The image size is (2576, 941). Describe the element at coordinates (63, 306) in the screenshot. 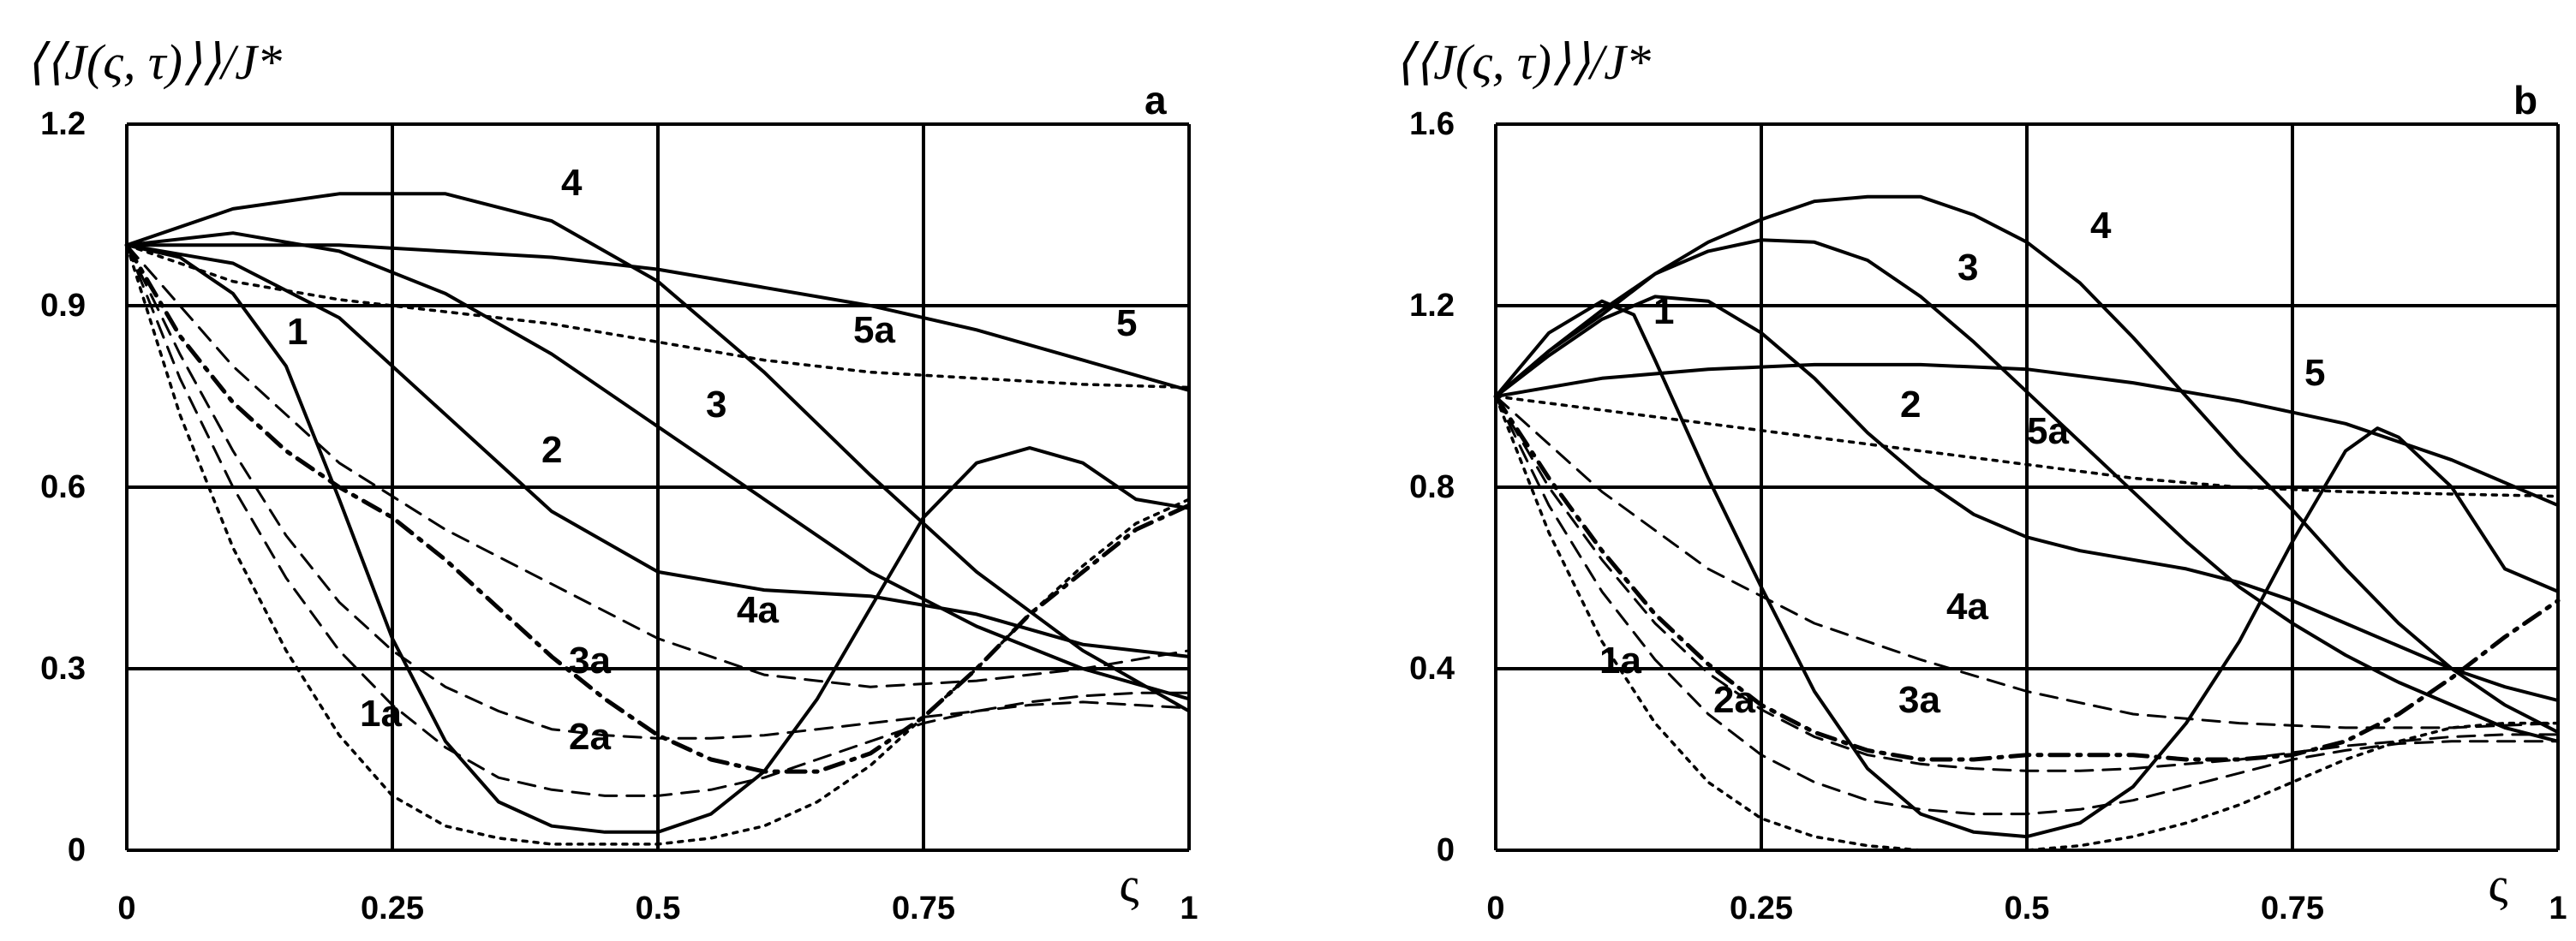

I see `y-tick-label: 0.9` at that location.